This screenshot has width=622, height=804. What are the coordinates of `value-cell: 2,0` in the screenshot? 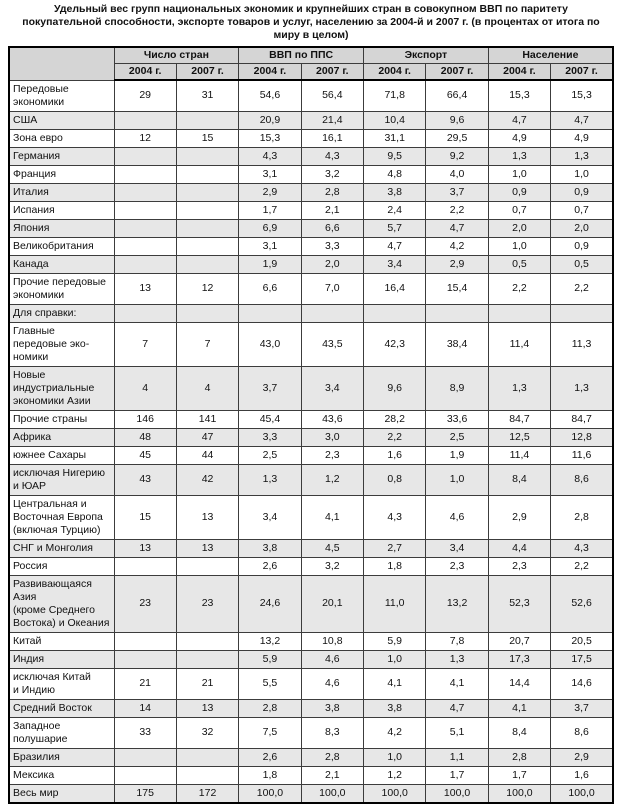 It's located at (582, 228).